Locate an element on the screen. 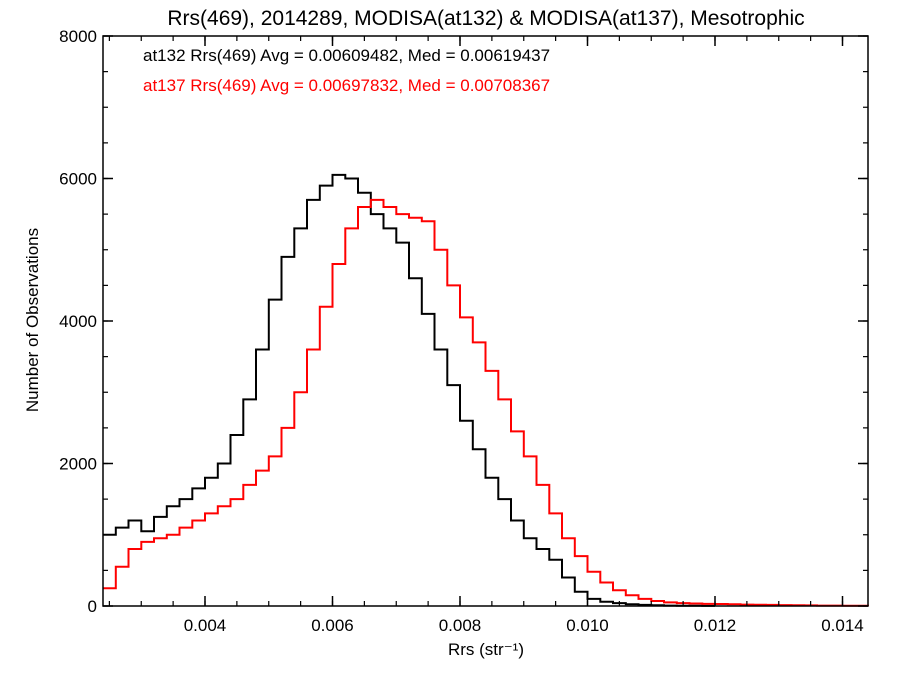 The height and width of the screenshot is (675, 900). x-tick-label: 0.012 is located at coordinates (715, 625).